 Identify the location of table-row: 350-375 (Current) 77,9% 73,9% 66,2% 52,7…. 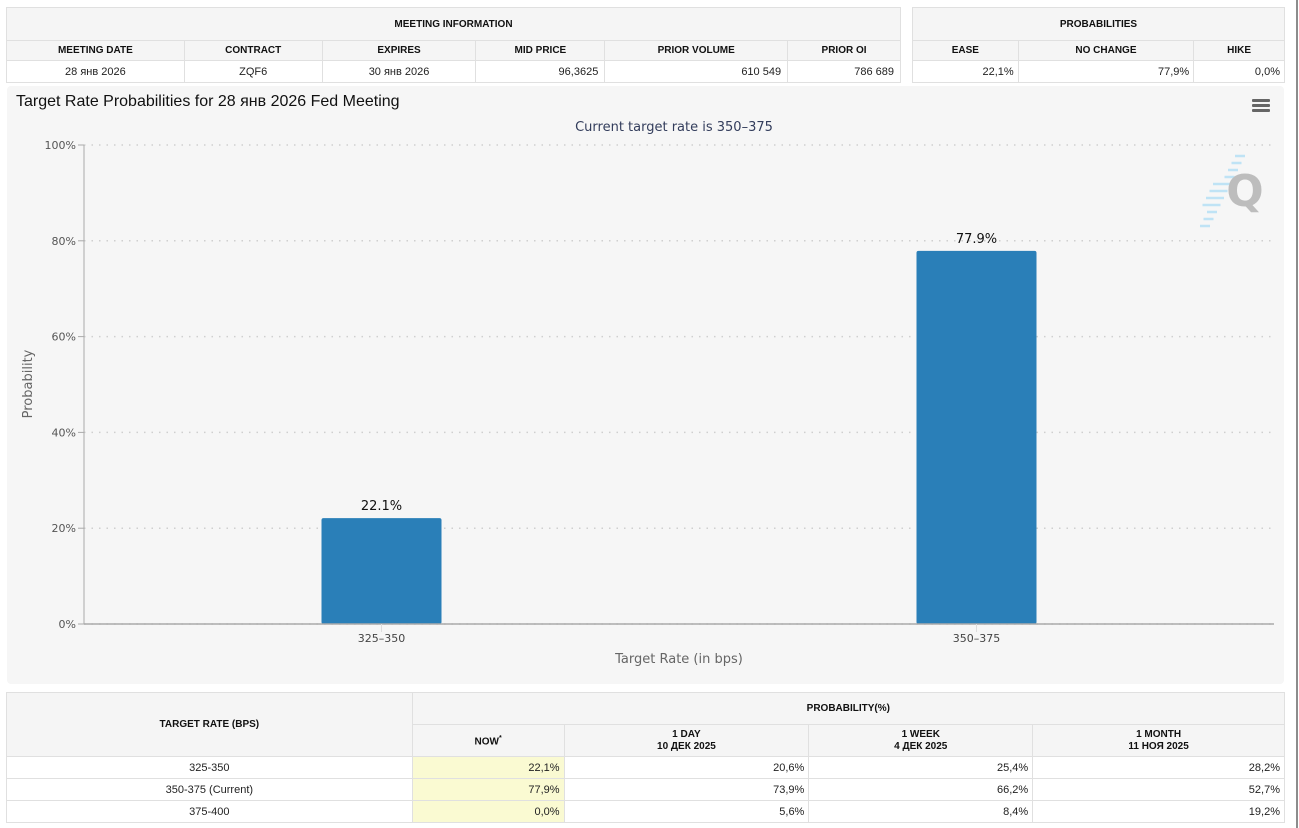
(645, 789).